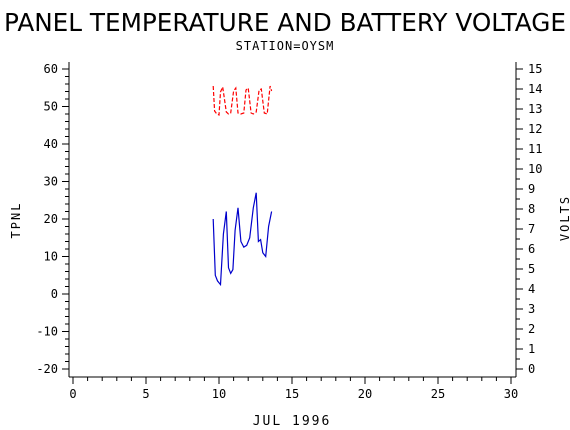 The width and height of the screenshot is (570, 430). What do you see at coordinates (242, 100) in the screenshot?
I see `battery-voltage-line` at bounding box center [242, 100].